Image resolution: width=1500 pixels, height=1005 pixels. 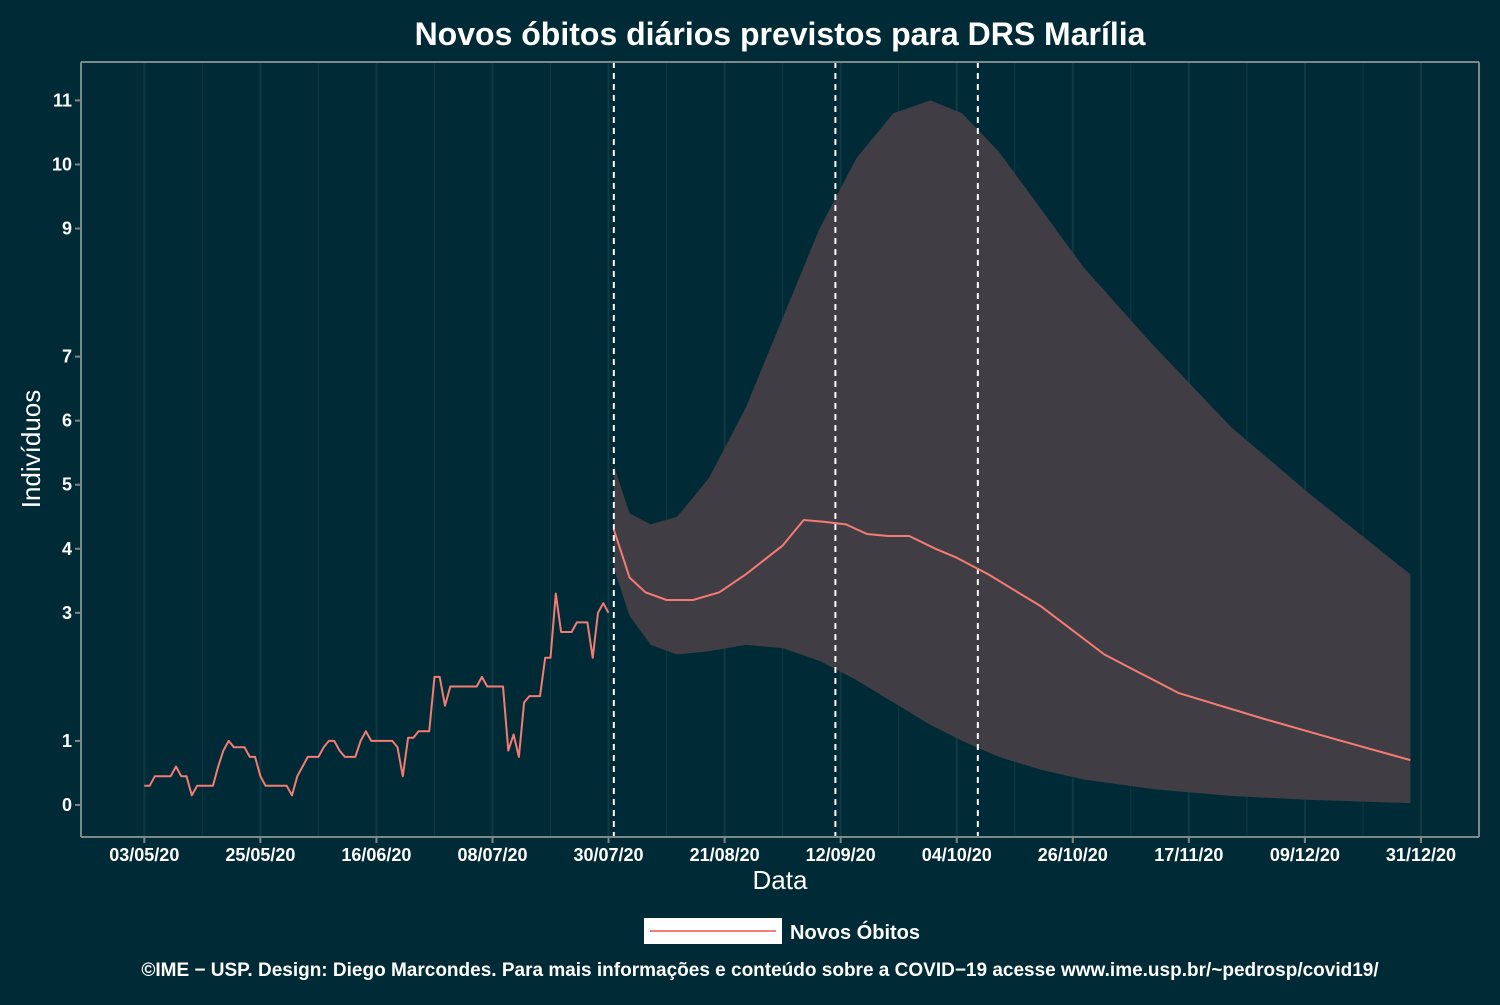 What do you see at coordinates (841, 855) in the screenshot?
I see `x-tick-label: 12/09/20` at bounding box center [841, 855].